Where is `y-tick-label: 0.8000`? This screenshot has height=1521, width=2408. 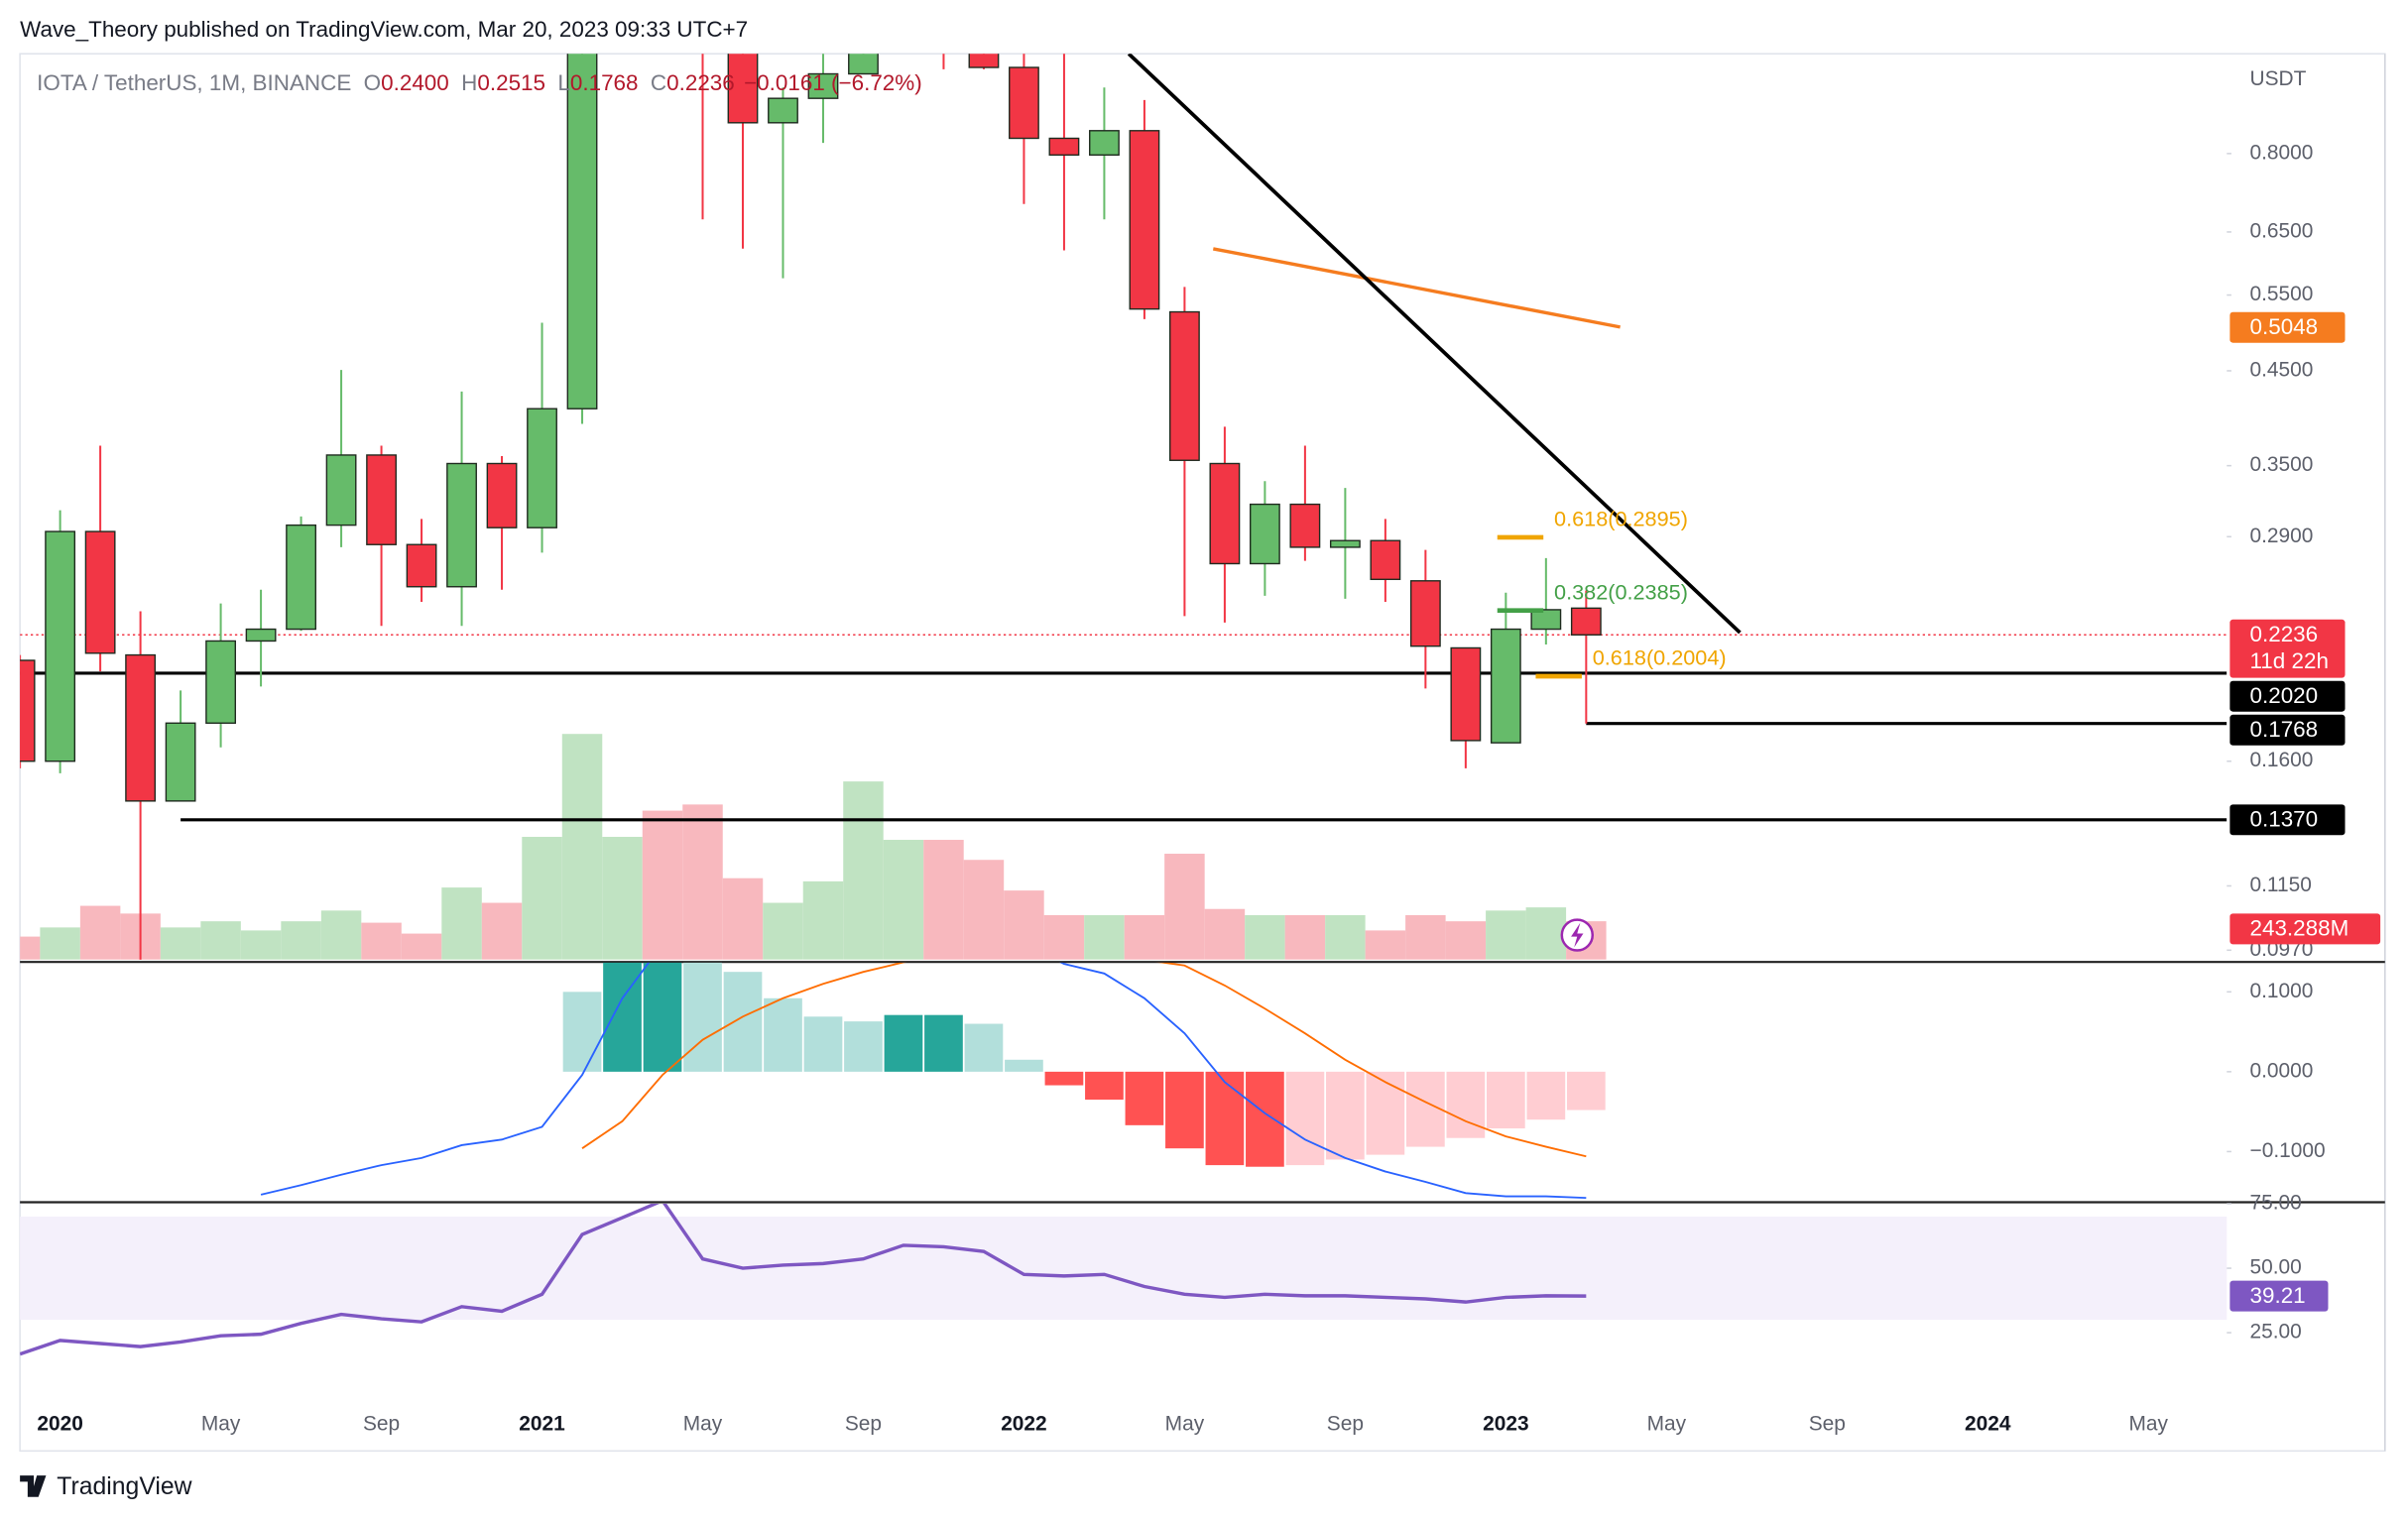
y-tick-label: 0.8000 is located at coordinates (2282, 152).